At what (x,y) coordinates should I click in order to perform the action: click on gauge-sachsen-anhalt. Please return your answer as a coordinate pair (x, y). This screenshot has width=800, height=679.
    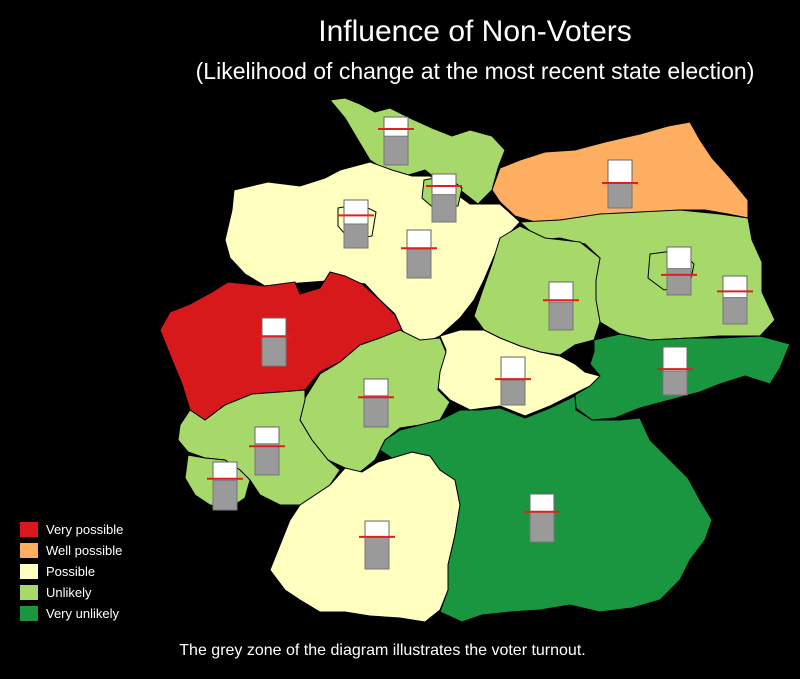
    Looking at the image, I should click on (561, 306).